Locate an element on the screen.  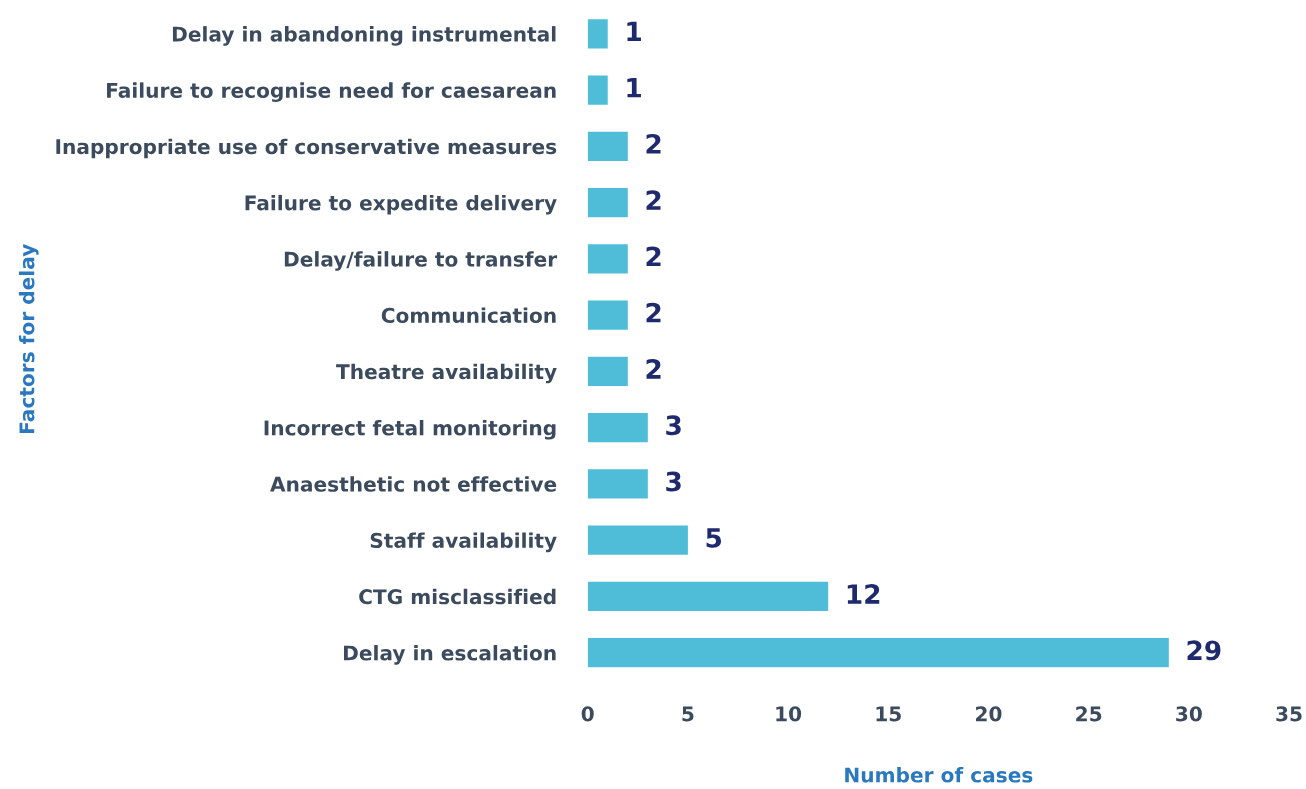
y-axis-title: Factors for delay is located at coordinates (28, 338).